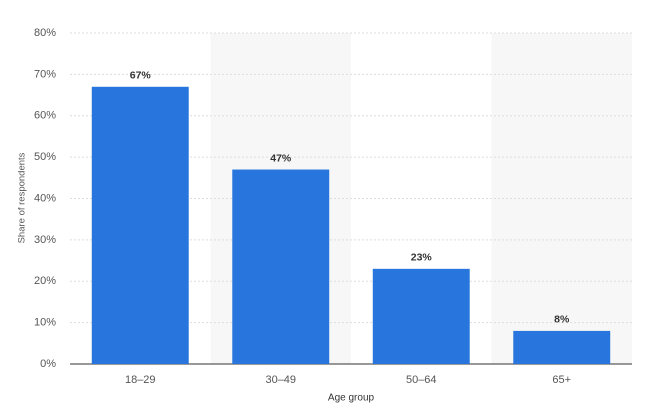  Describe the element at coordinates (45, 157) in the screenshot. I see `y-tick-label: 50%` at that location.